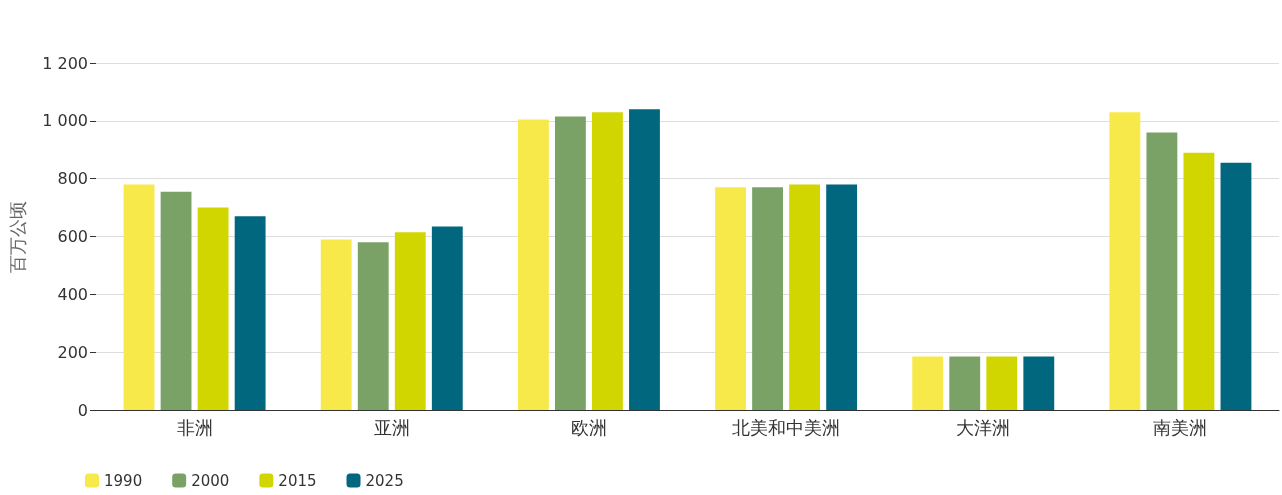 This screenshot has width=1282, height=495. What do you see at coordinates (786, 427) in the screenshot?
I see `x-tick-label: 北美和中美洲` at bounding box center [786, 427].